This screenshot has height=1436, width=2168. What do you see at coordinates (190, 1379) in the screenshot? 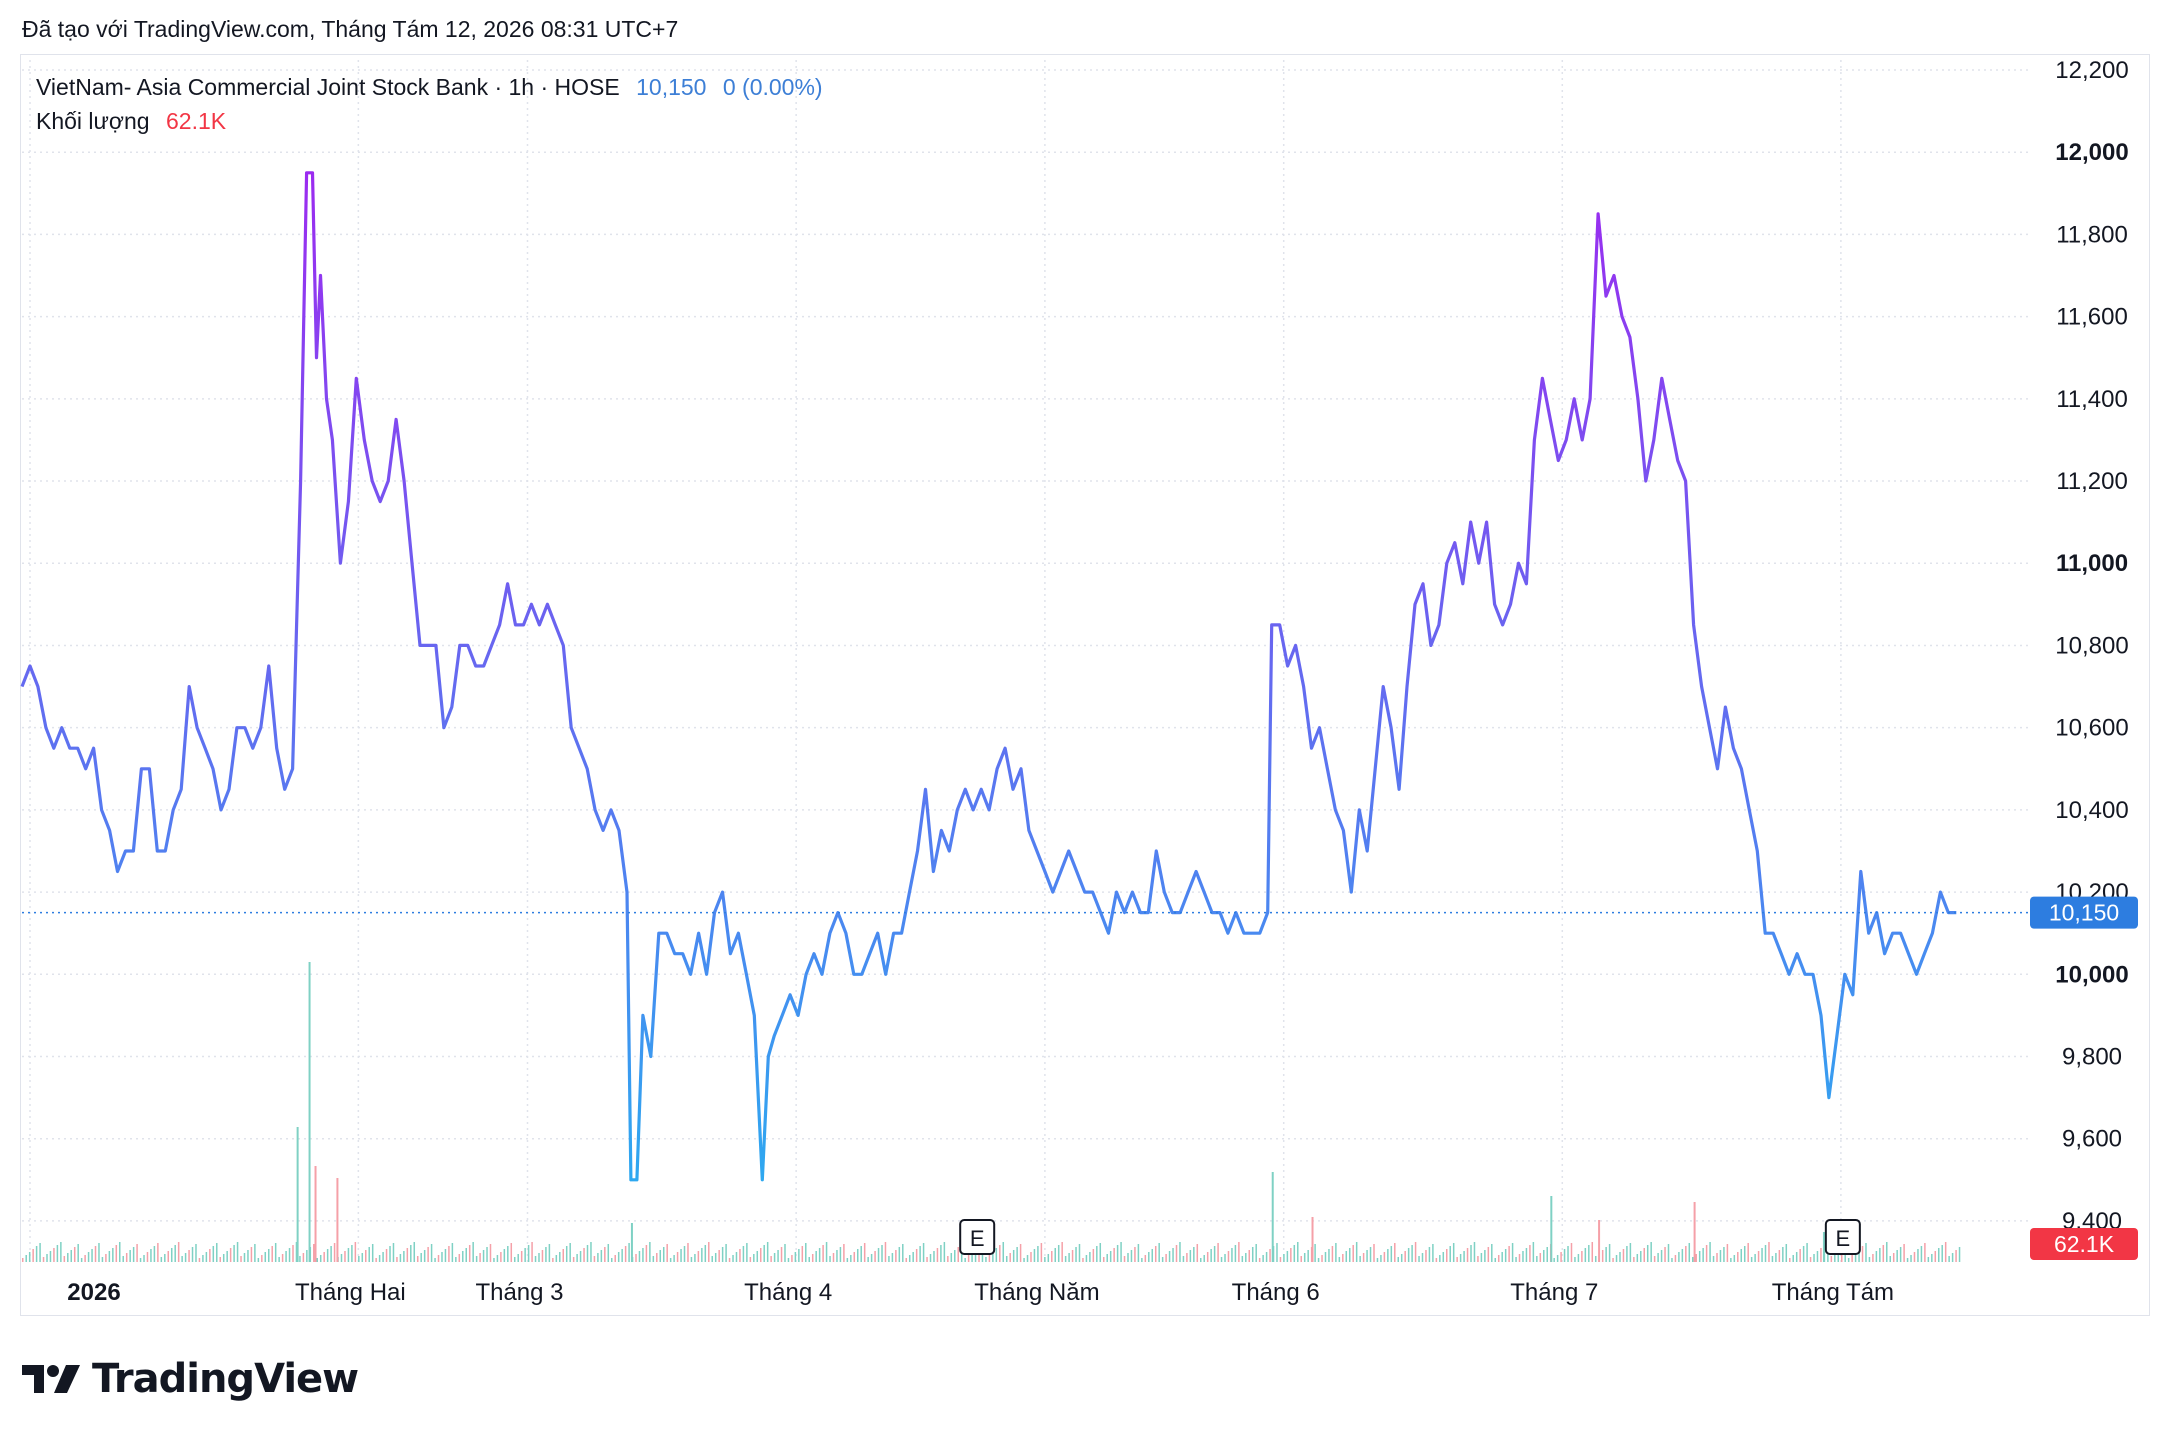
I see `brand: TradingView` at bounding box center [190, 1379].